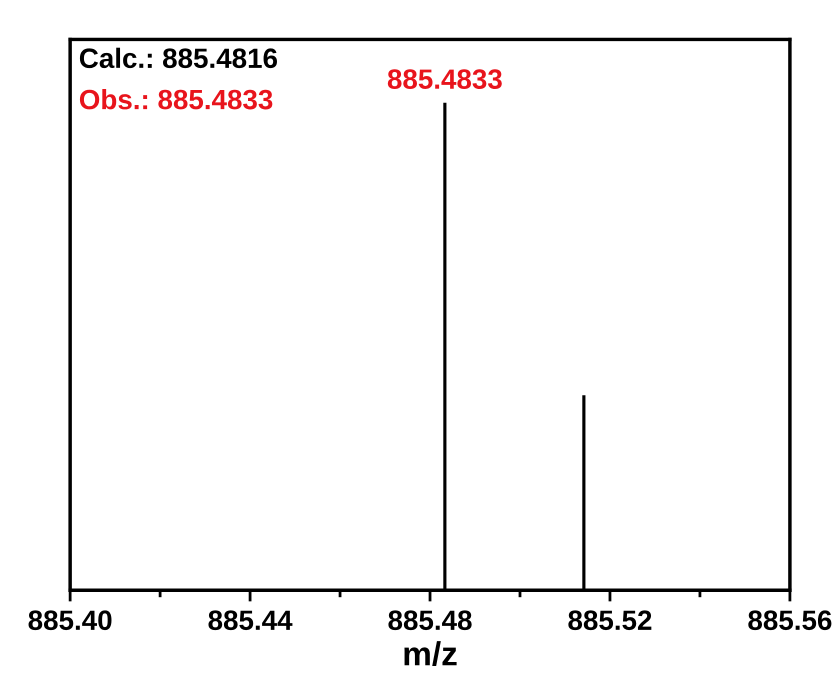  I want to click on annotation: 885.4833, so click(445, 79).